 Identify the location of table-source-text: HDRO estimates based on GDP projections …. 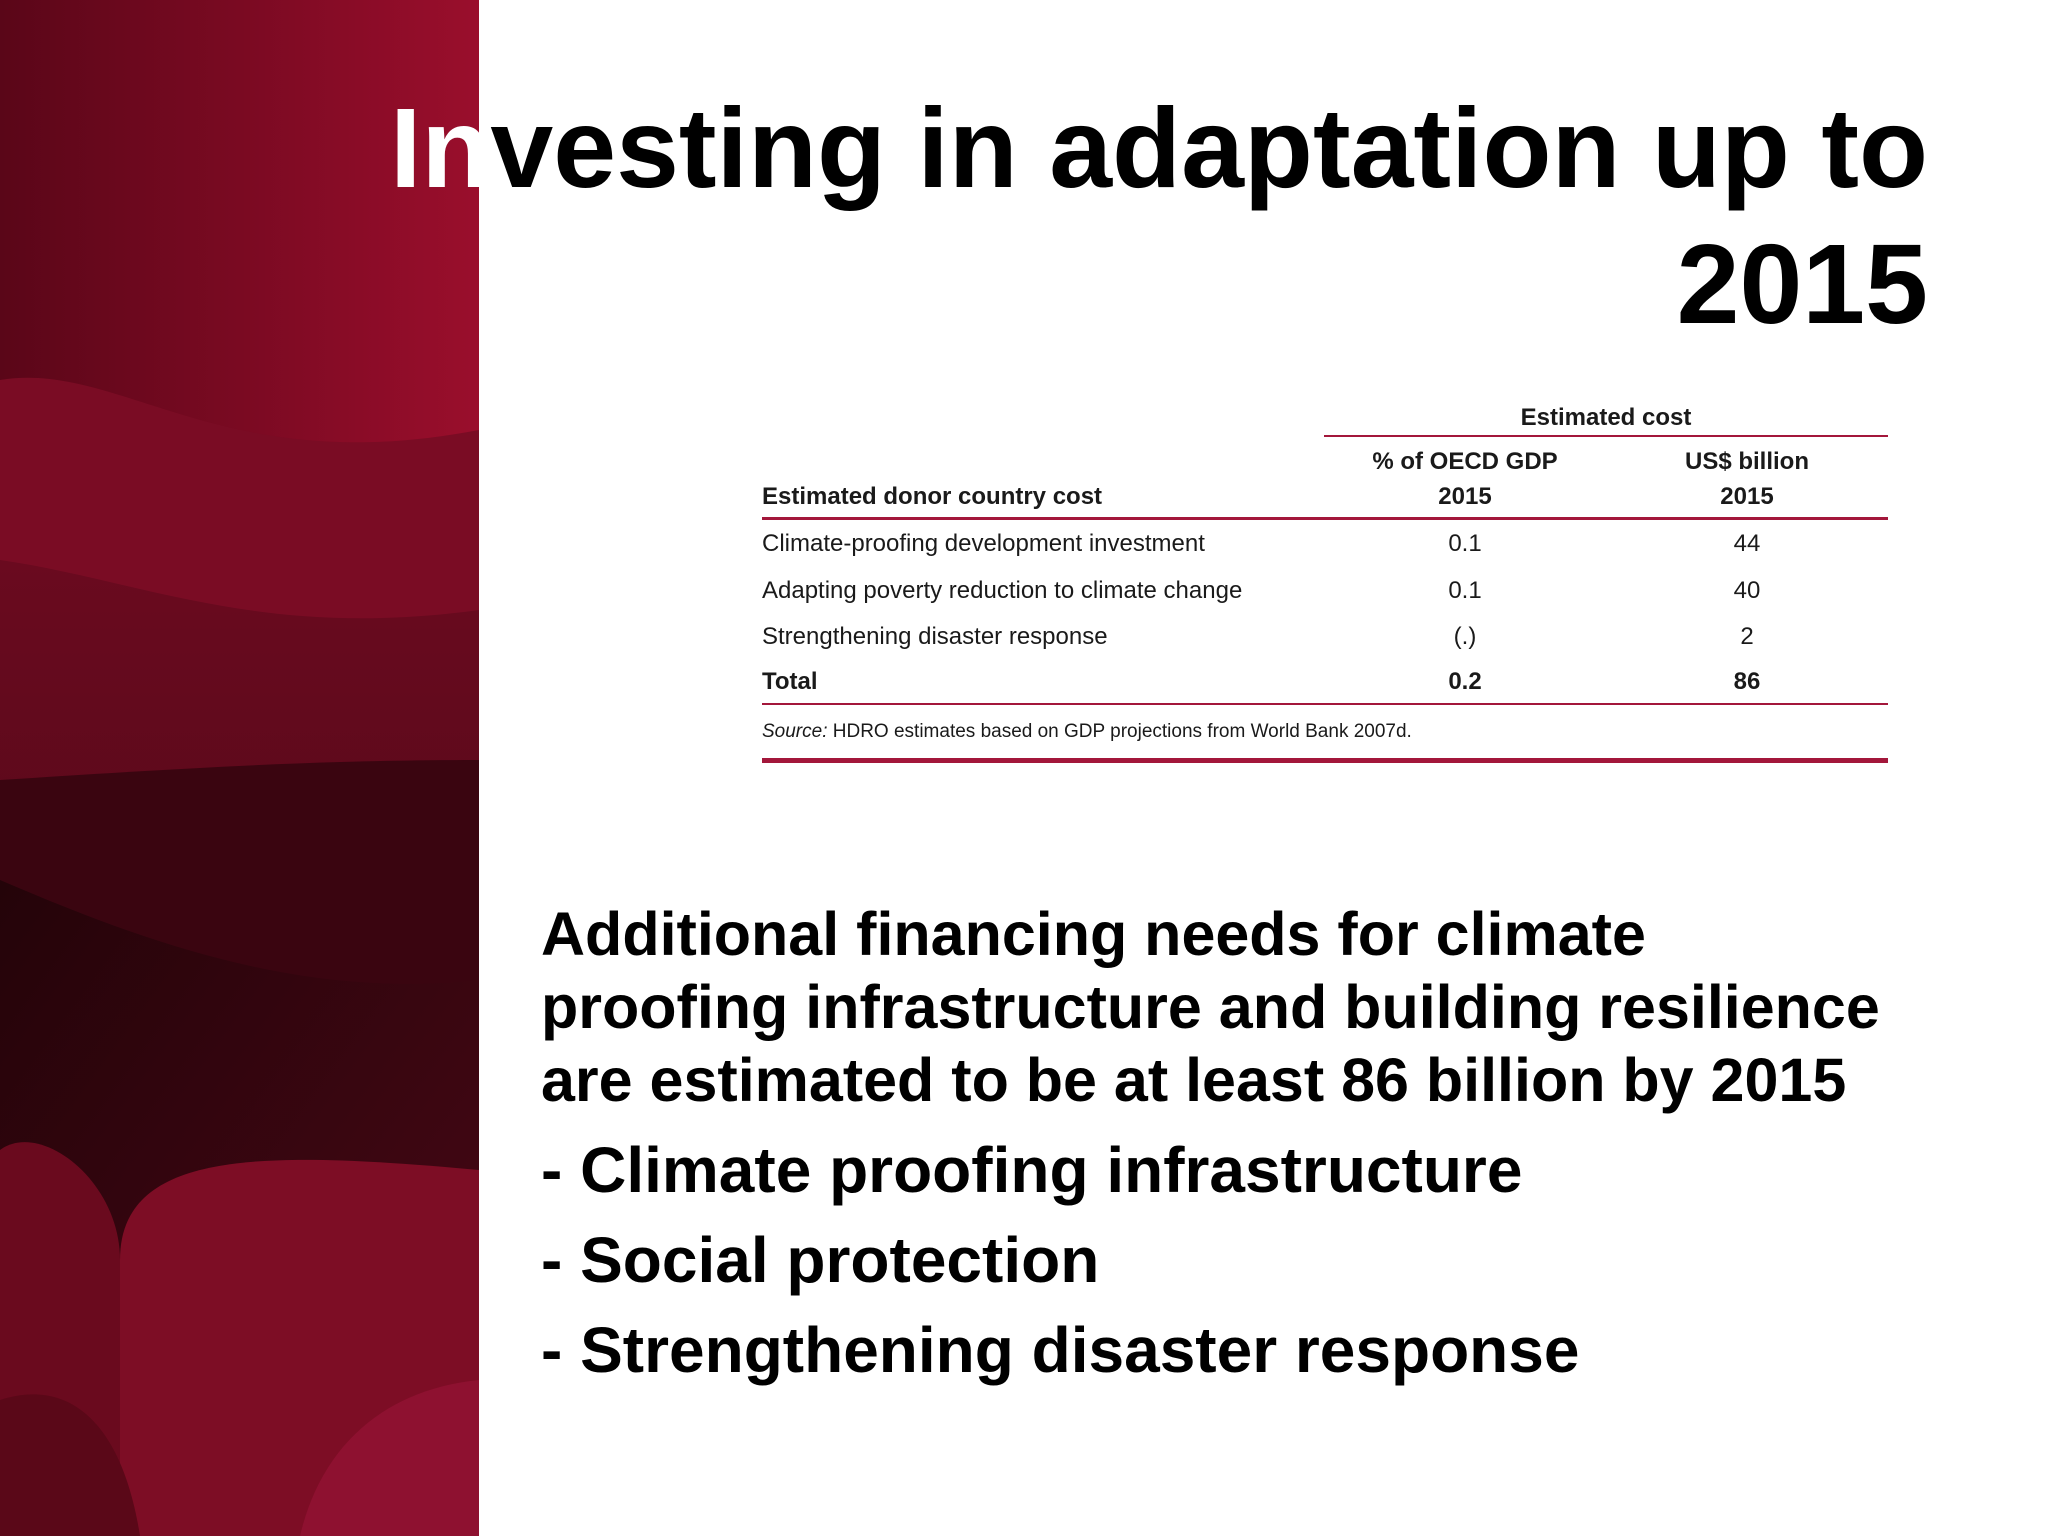
(1122, 731).